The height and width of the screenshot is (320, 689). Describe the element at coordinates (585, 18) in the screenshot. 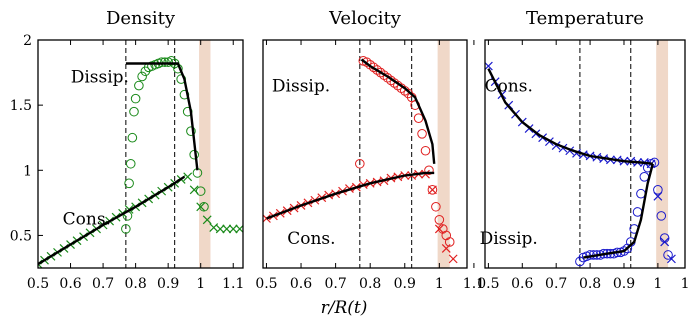

I see `chart-title: Temperature` at that location.